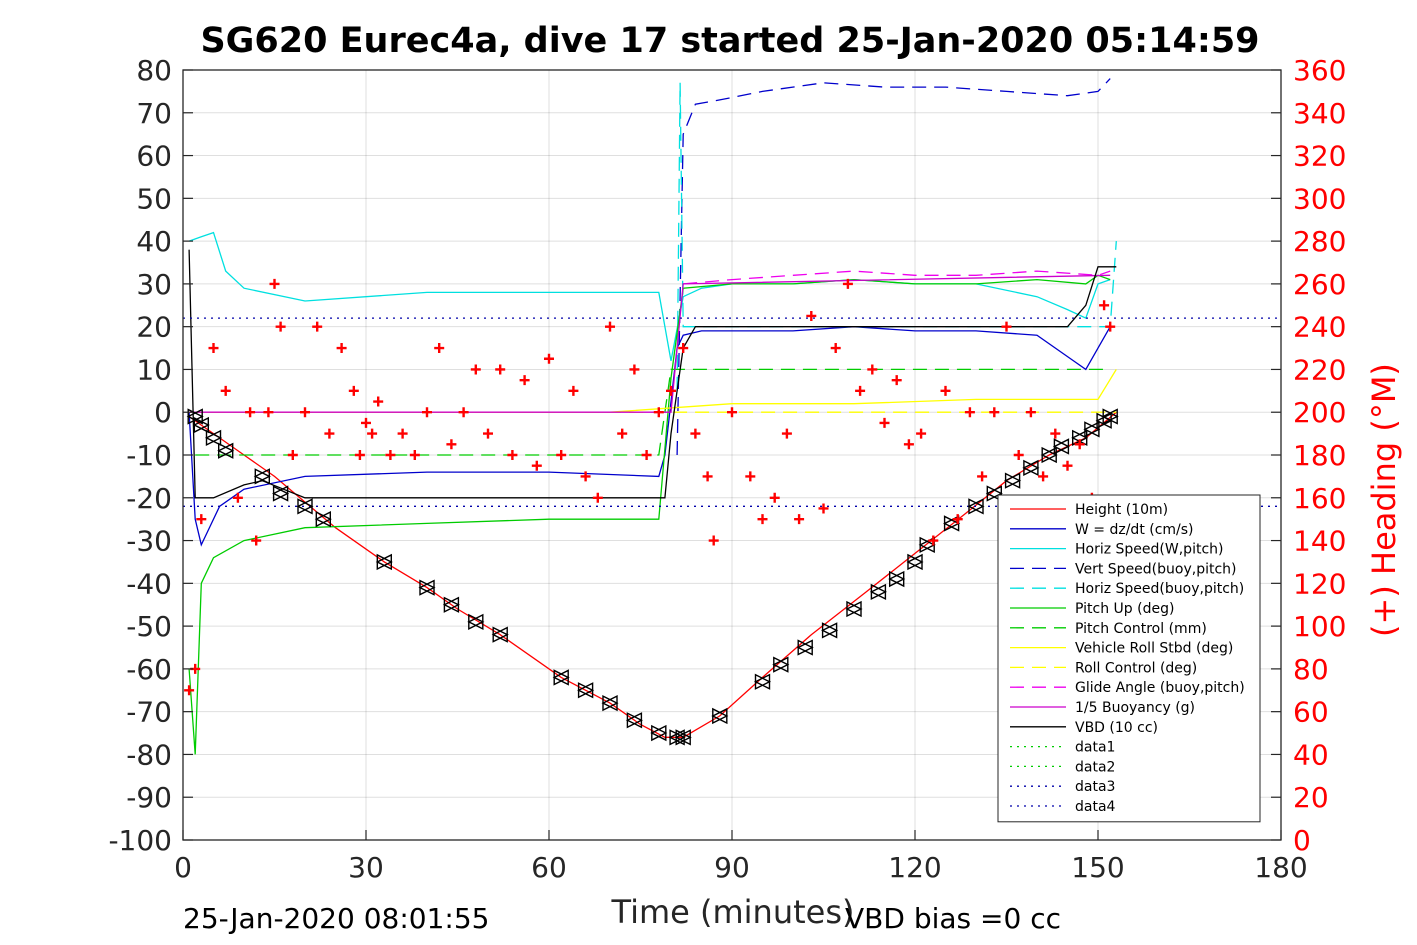 This screenshot has width=1417, height=945. Describe the element at coordinates (149, 626) in the screenshot. I see `y-tick-label: -50` at that location.